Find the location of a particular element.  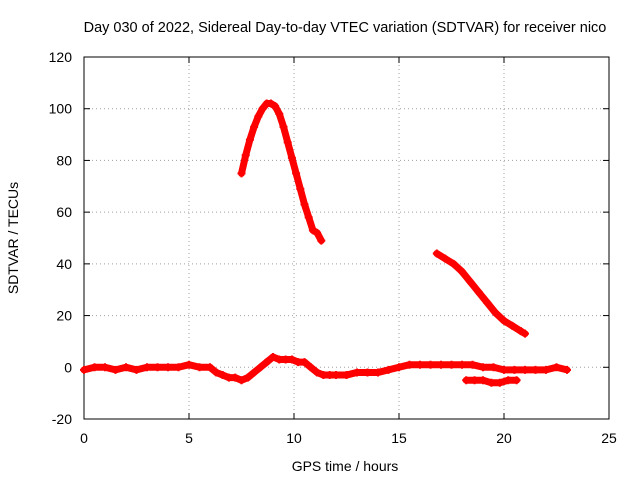

x-tick-label: 20 is located at coordinates (504, 438).